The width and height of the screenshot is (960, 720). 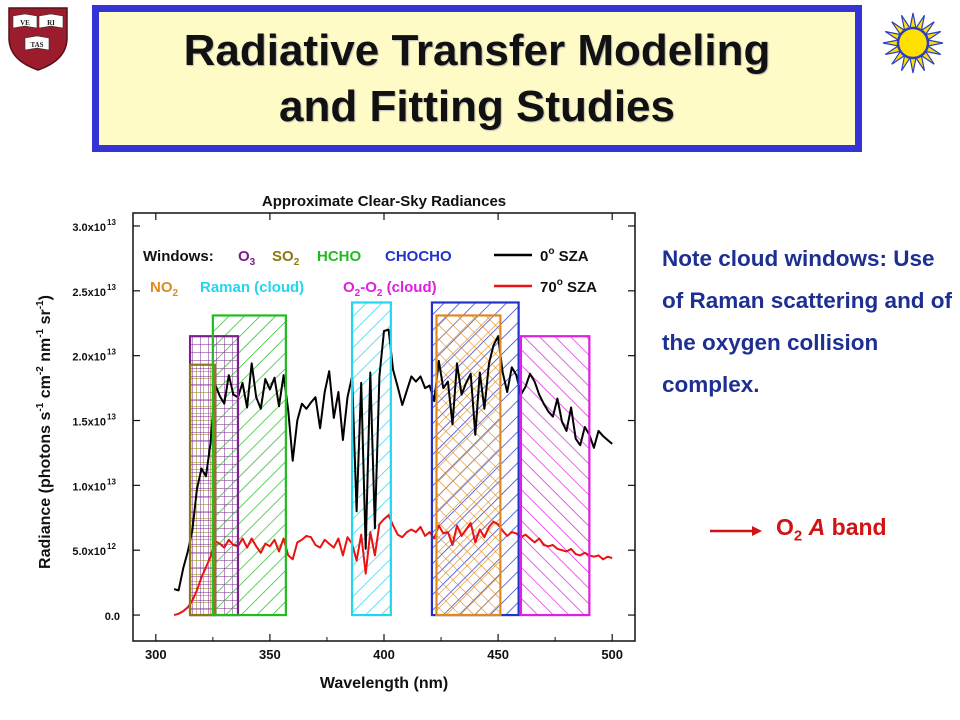 I want to click on y-tick-label: 2.0x10, so click(x=89, y=358).